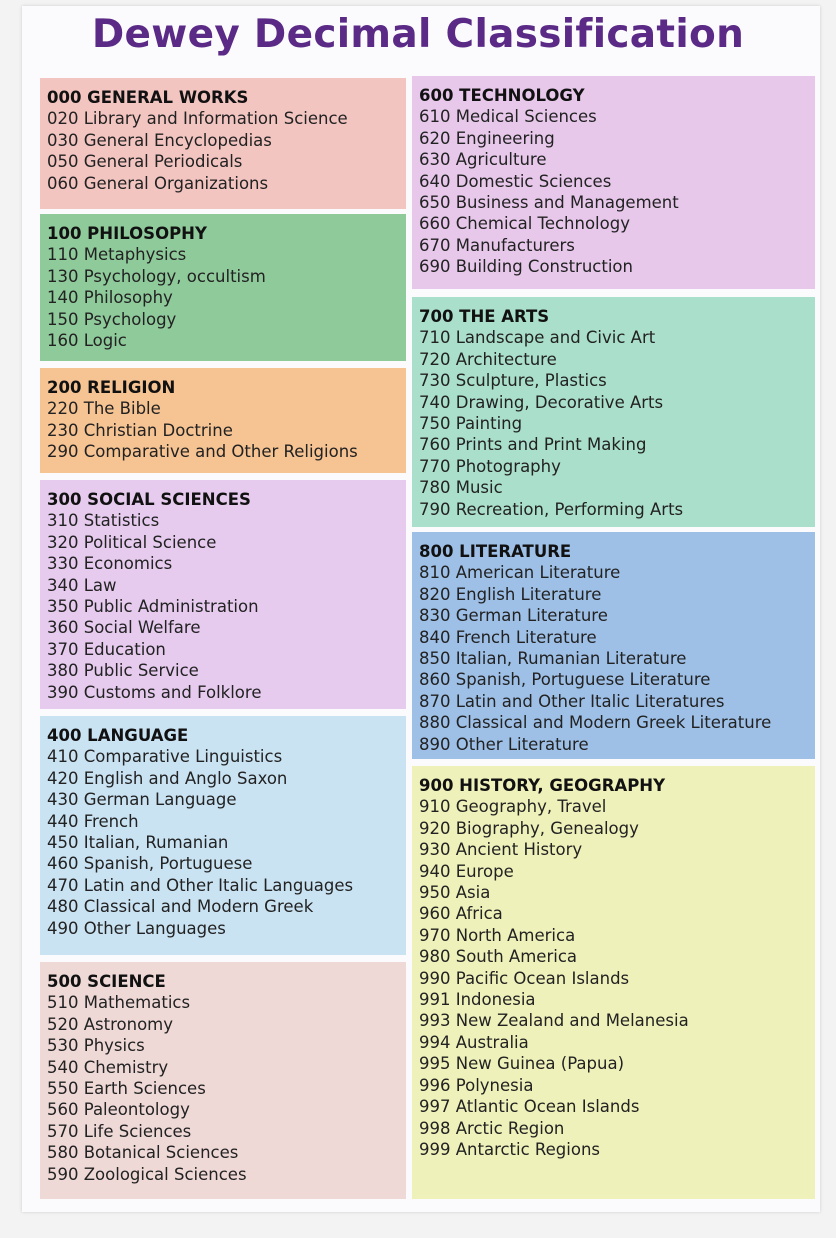  Describe the element at coordinates (106, 649) in the screenshot. I see `class-item: 370 Education` at that location.